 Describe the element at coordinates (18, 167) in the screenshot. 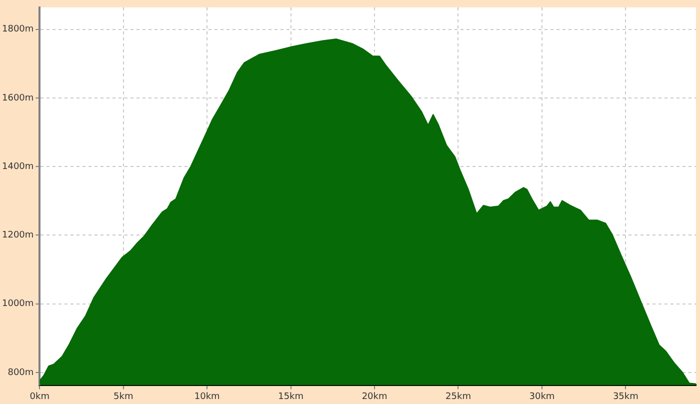

I see `y-tick-label: 1400m` at that location.